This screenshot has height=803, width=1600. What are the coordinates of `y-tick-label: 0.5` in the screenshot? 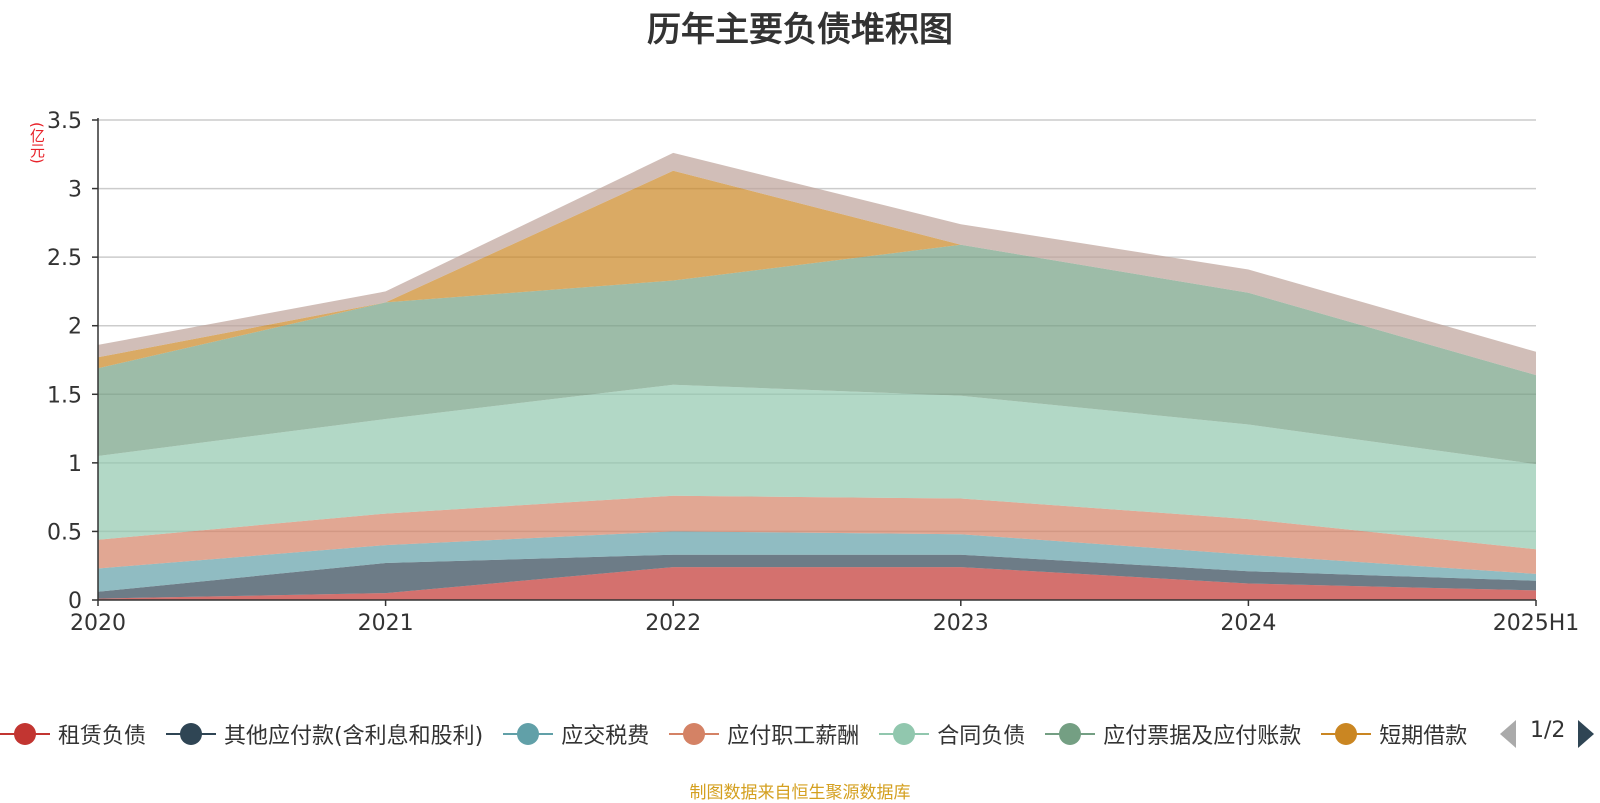 It's located at (64, 532).